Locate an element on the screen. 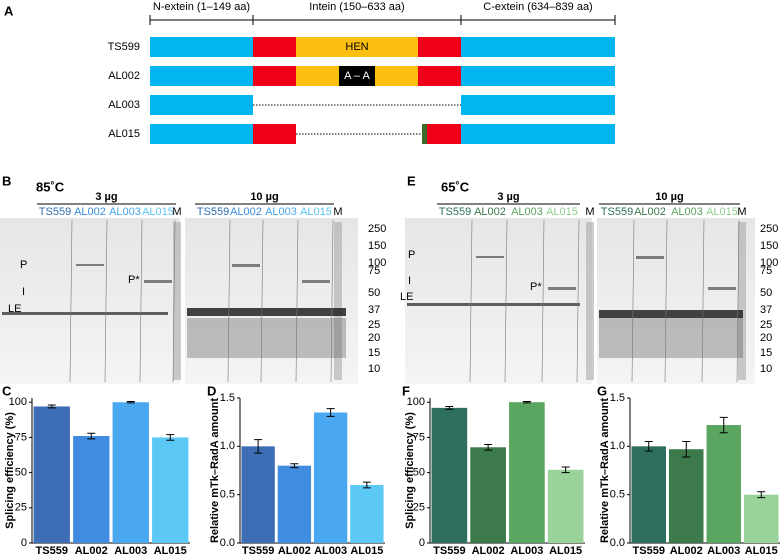 The width and height of the screenshot is (782, 559). construct-label: AL002 is located at coordinates (124, 76).